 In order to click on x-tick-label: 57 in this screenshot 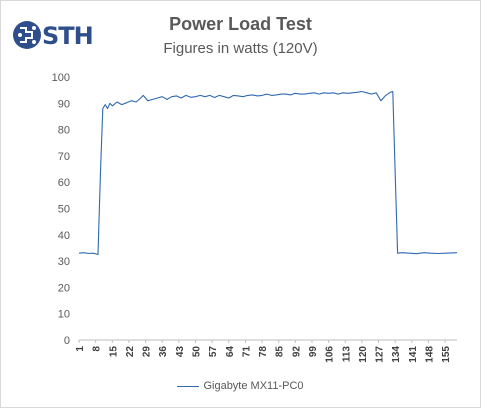, I will do `click(213, 352)`.